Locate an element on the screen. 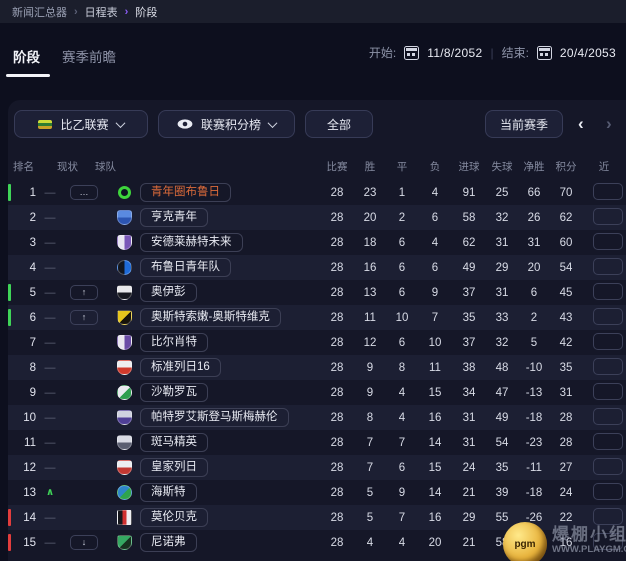 This screenshot has width=626, height=561. header-goal-diff: 净胜 is located at coordinates (534, 166).